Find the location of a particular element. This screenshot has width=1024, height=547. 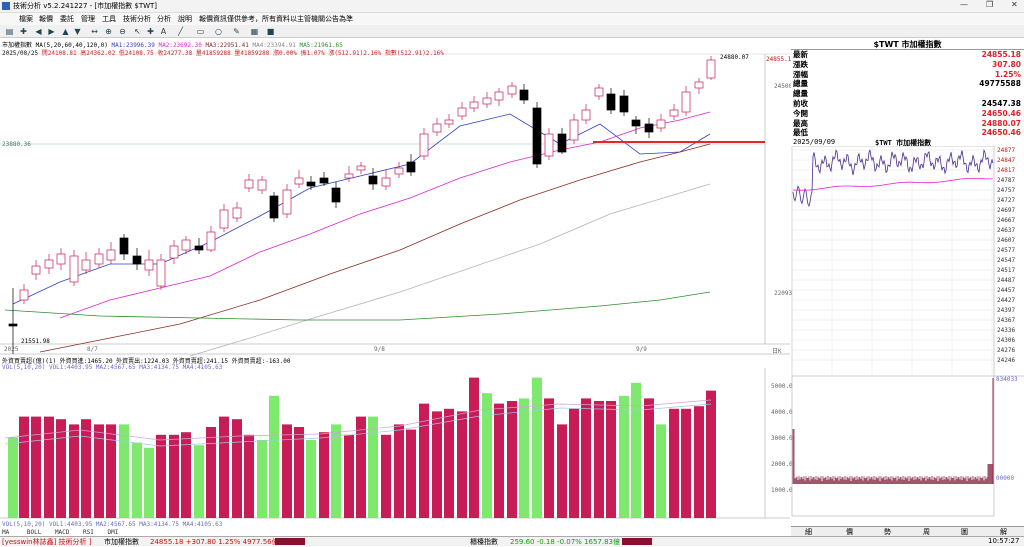

high-label: 24880.07 is located at coordinates (734, 57).